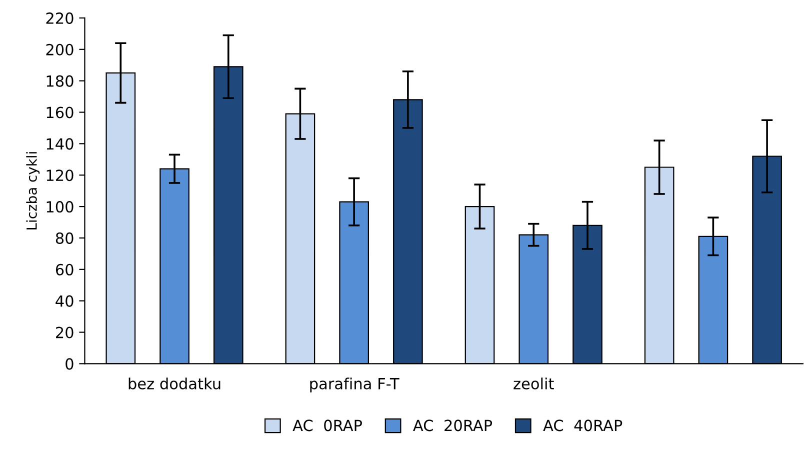 This screenshot has width=807, height=449. Describe the element at coordinates (452, 426) in the screenshot. I see `legend-label: AC 20RAP` at that location.